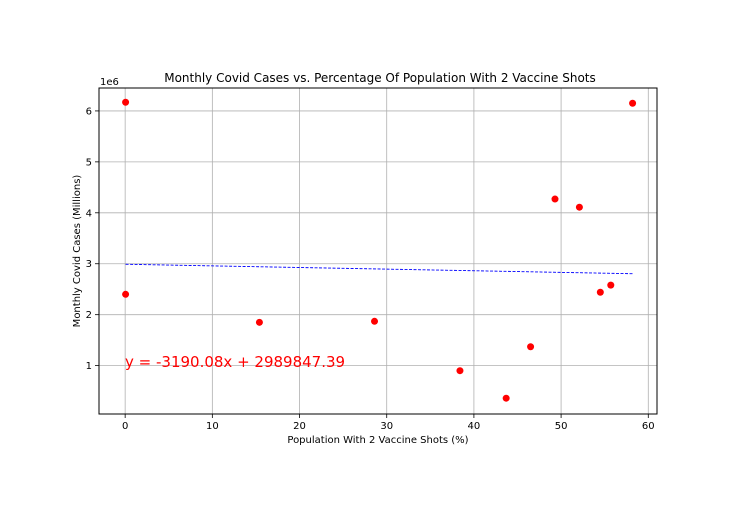 This screenshot has width=729, height=517. I want to click on x-tick-label: 50, so click(561, 426).